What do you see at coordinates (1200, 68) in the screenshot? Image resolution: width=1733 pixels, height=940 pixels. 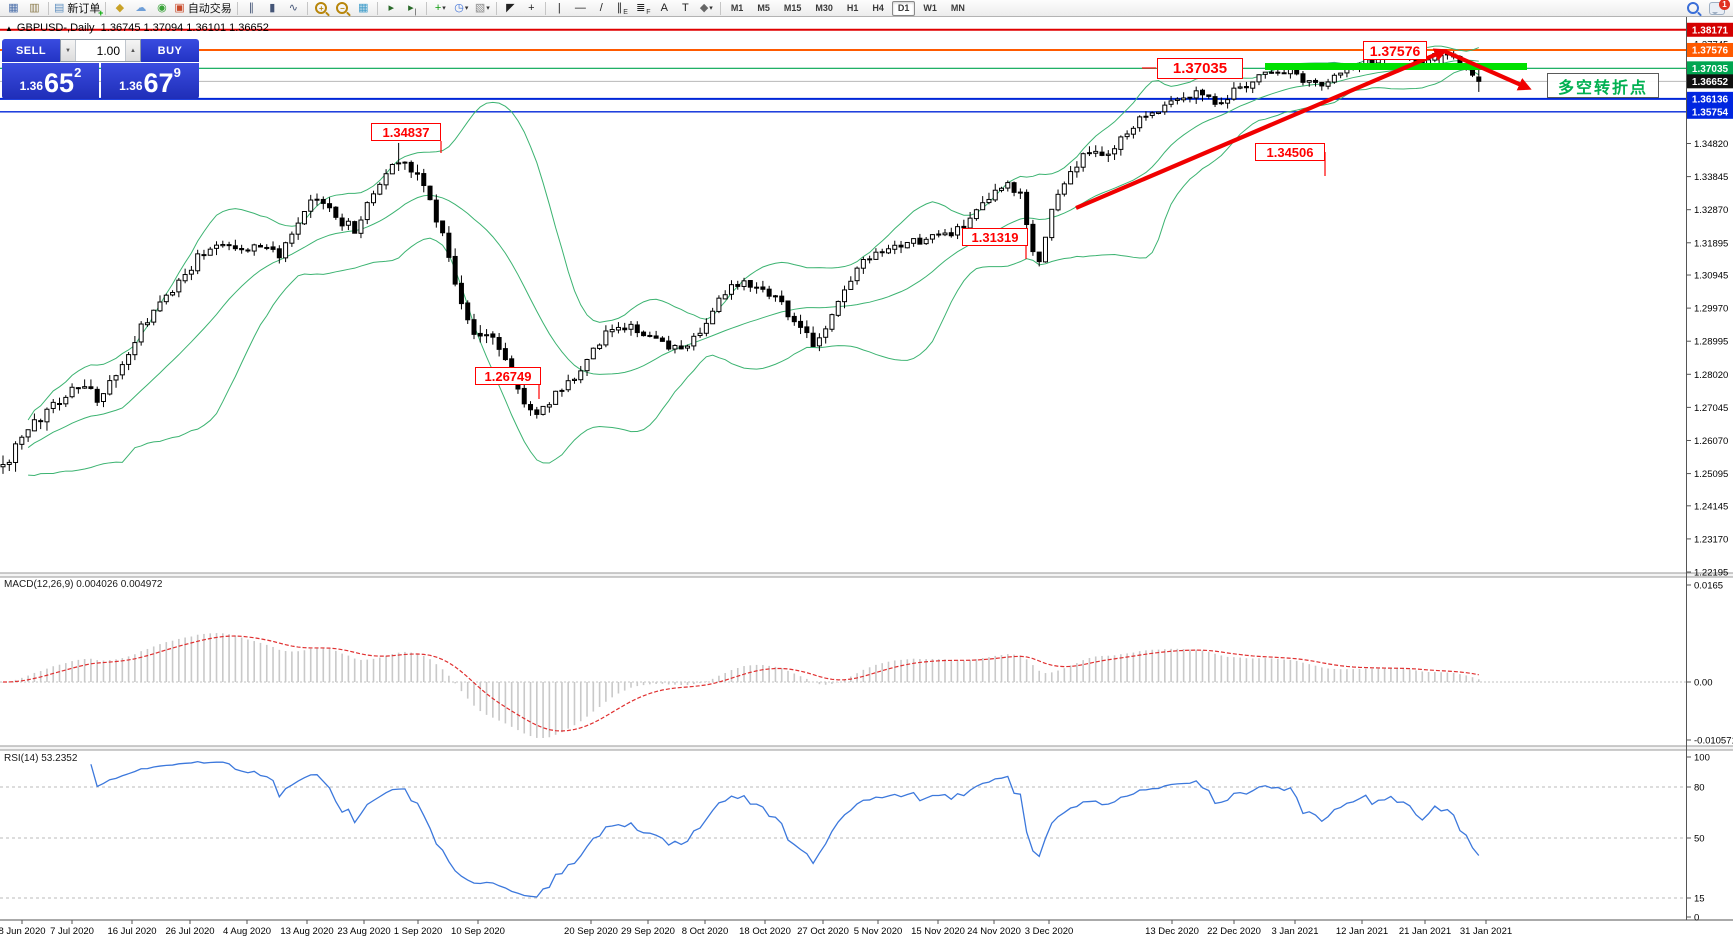 I see `price-annotation: 1.37035` at bounding box center [1200, 68].